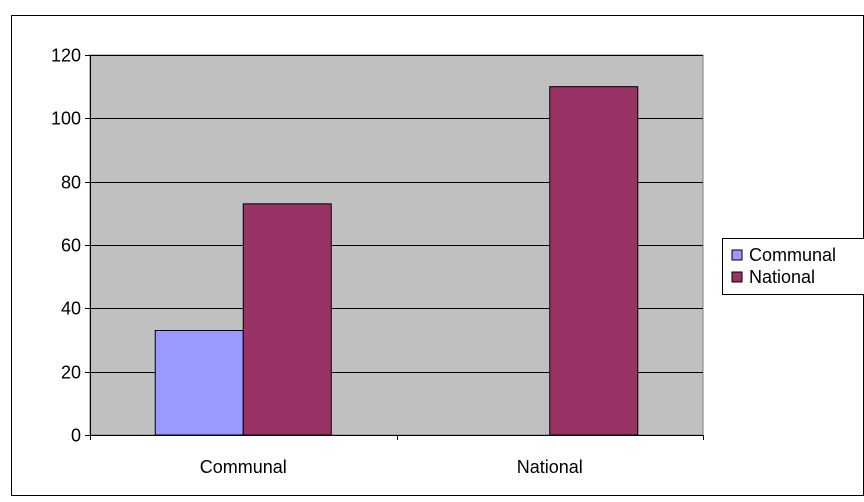  I want to click on y-tick-label: 0, so click(76, 436).